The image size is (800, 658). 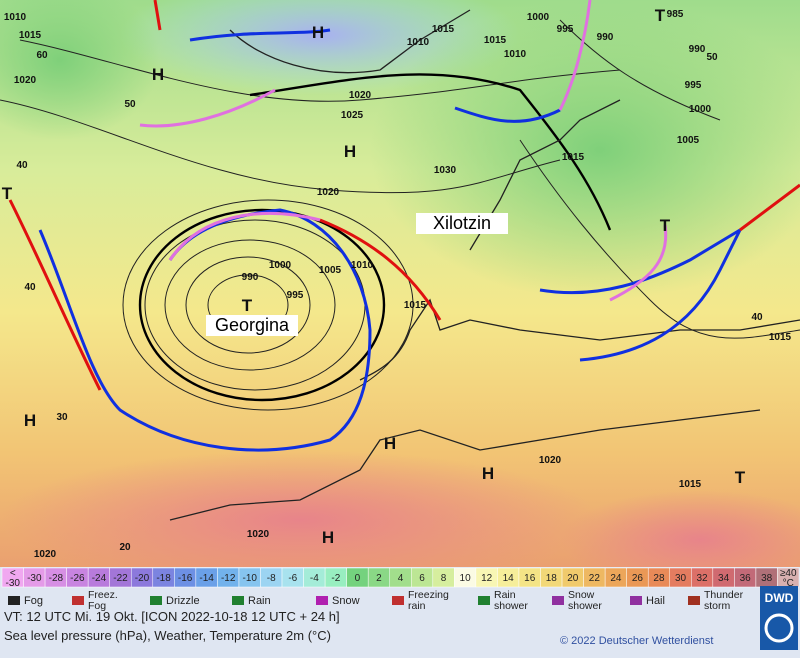 What do you see at coordinates (185, 578) in the screenshot?
I see `scale-label: -16` at bounding box center [185, 578].